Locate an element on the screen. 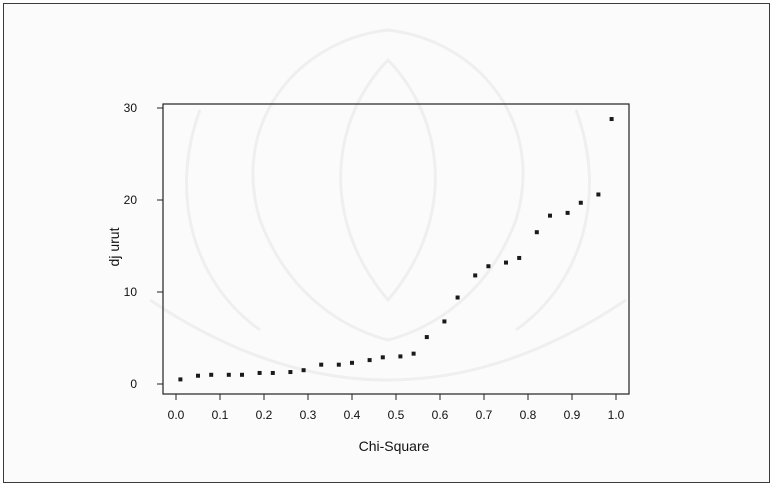 The height and width of the screenshot is (489, 777). y-tick-label: 20 is located at coordinates (131, 200).